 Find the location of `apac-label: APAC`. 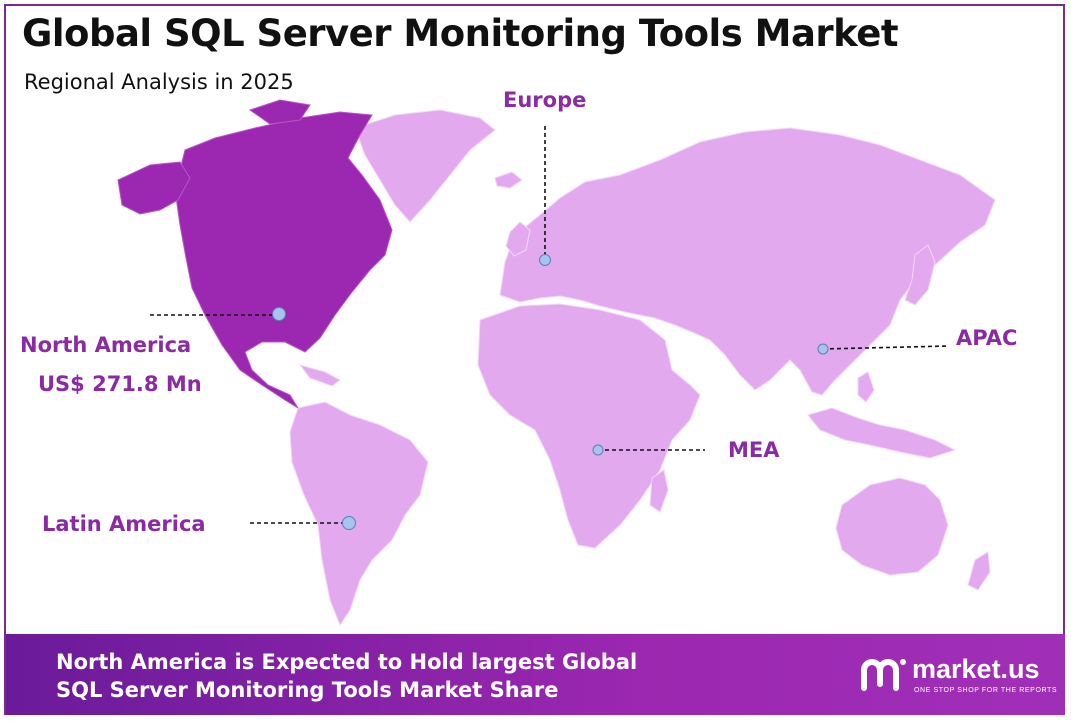

apac-label: APAC is located at coordinates (987, 338).